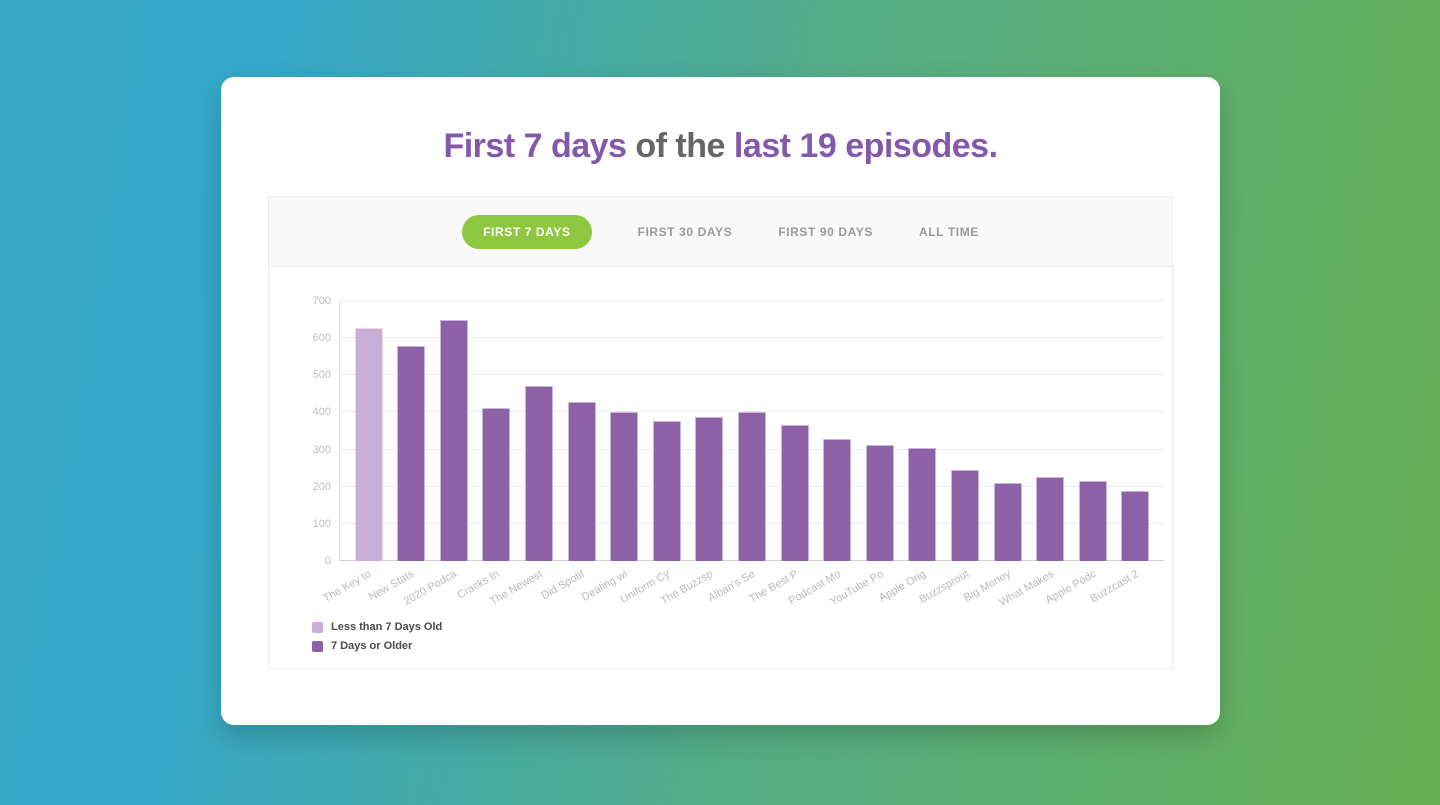  What do you see at coordinates (732, 646) in the screenshot?
I see `legend-item-2: 7 Days or Older` at bounding box center [732, 646].